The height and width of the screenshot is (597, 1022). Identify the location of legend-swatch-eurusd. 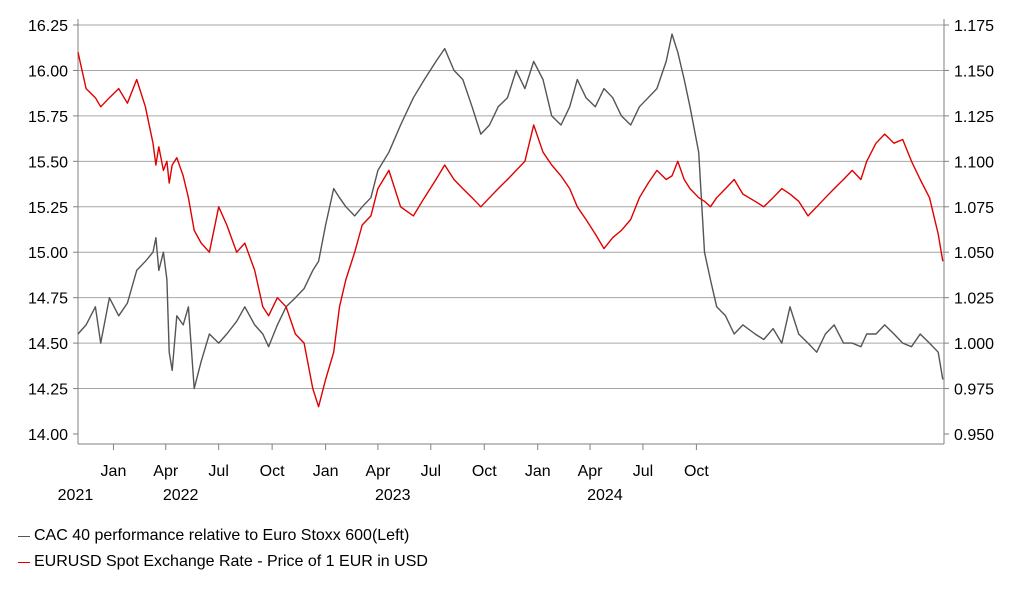
(24, 562).